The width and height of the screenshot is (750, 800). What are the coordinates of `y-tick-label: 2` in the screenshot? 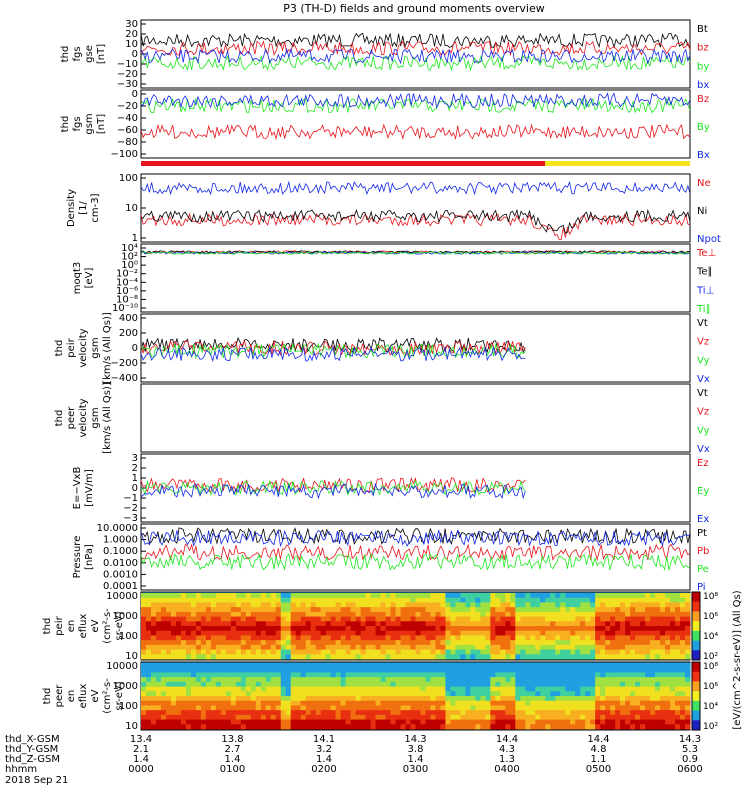 It's located at (135, 468).